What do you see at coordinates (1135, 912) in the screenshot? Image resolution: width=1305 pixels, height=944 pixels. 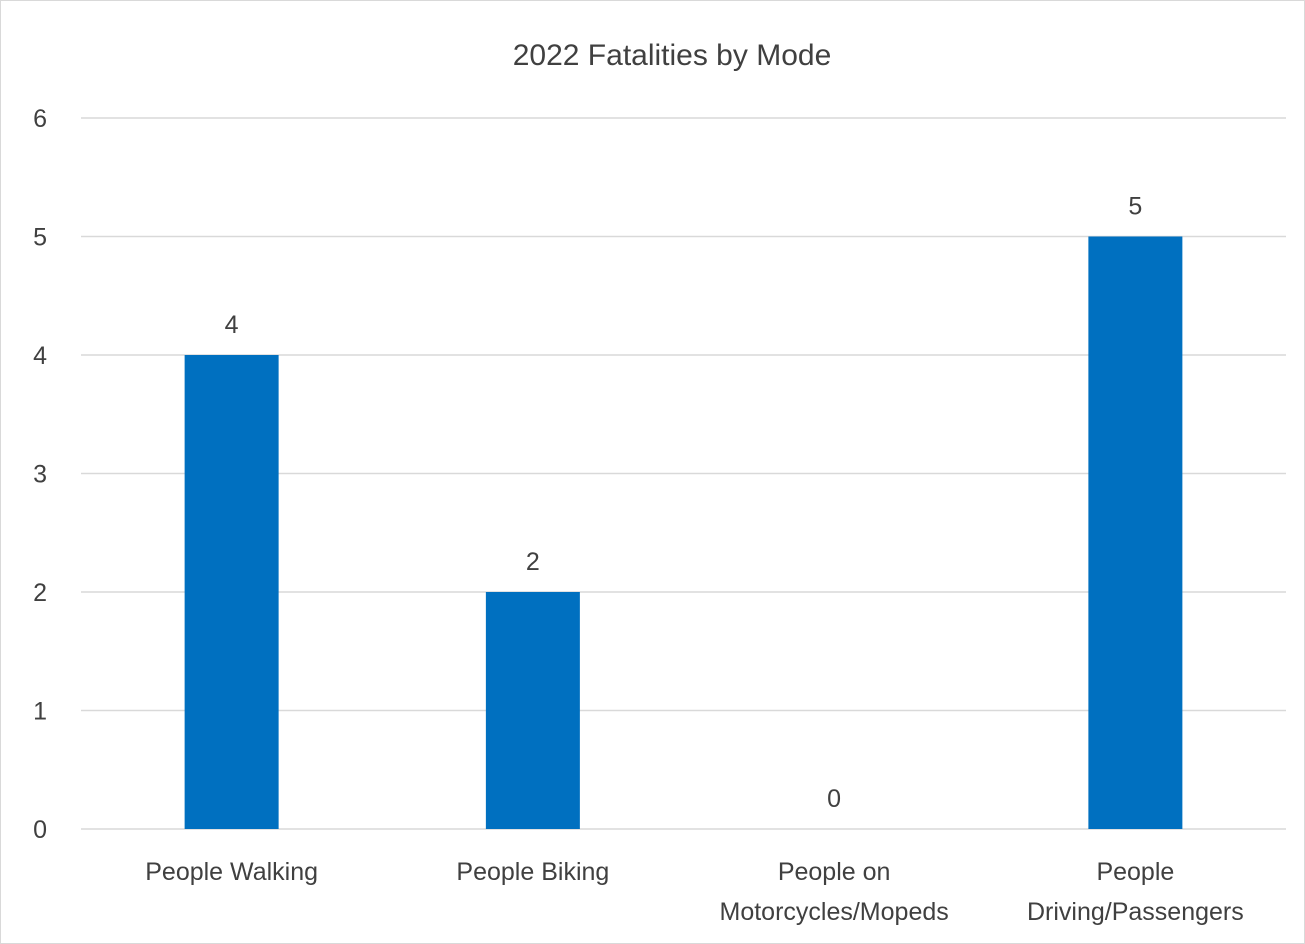 I see `category-label: Driving/Passengers` at bounding box center [1135, 912].